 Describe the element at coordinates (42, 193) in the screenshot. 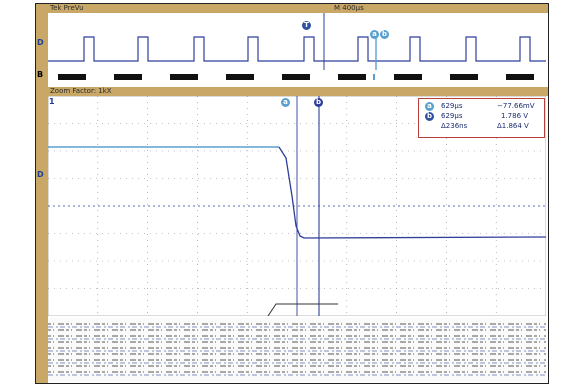

I see `left-border` at that location.